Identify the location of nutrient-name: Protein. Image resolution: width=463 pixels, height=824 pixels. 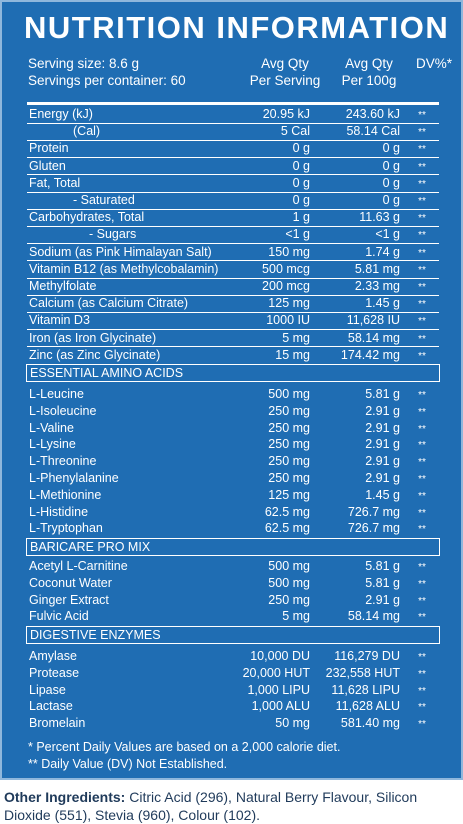
(49, 148).